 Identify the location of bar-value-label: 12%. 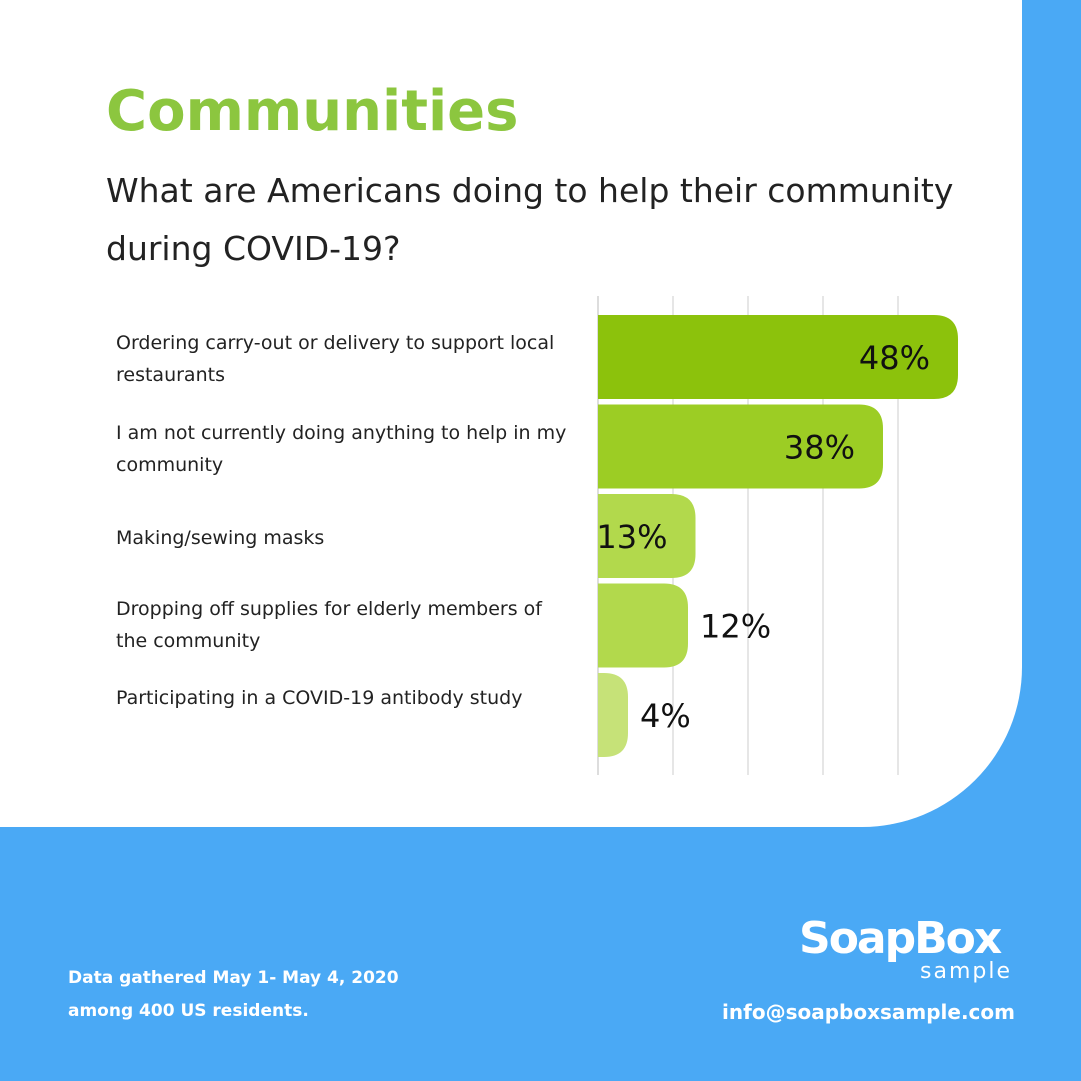
(735, 627).